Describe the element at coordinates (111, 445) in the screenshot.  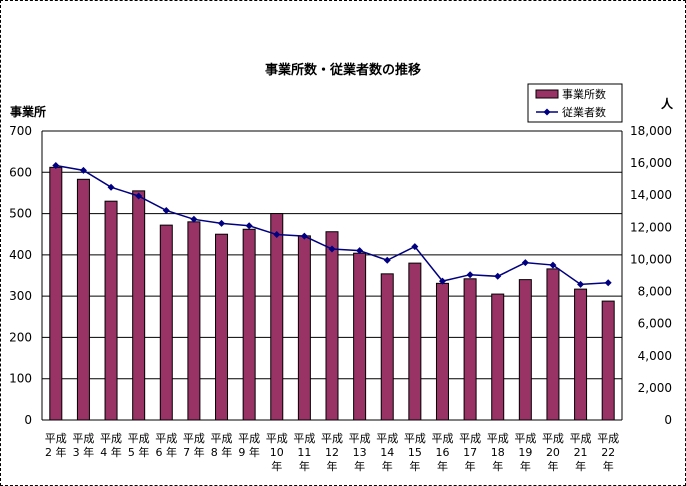
I see `x-tick-label: 平成 4 年` at that location.